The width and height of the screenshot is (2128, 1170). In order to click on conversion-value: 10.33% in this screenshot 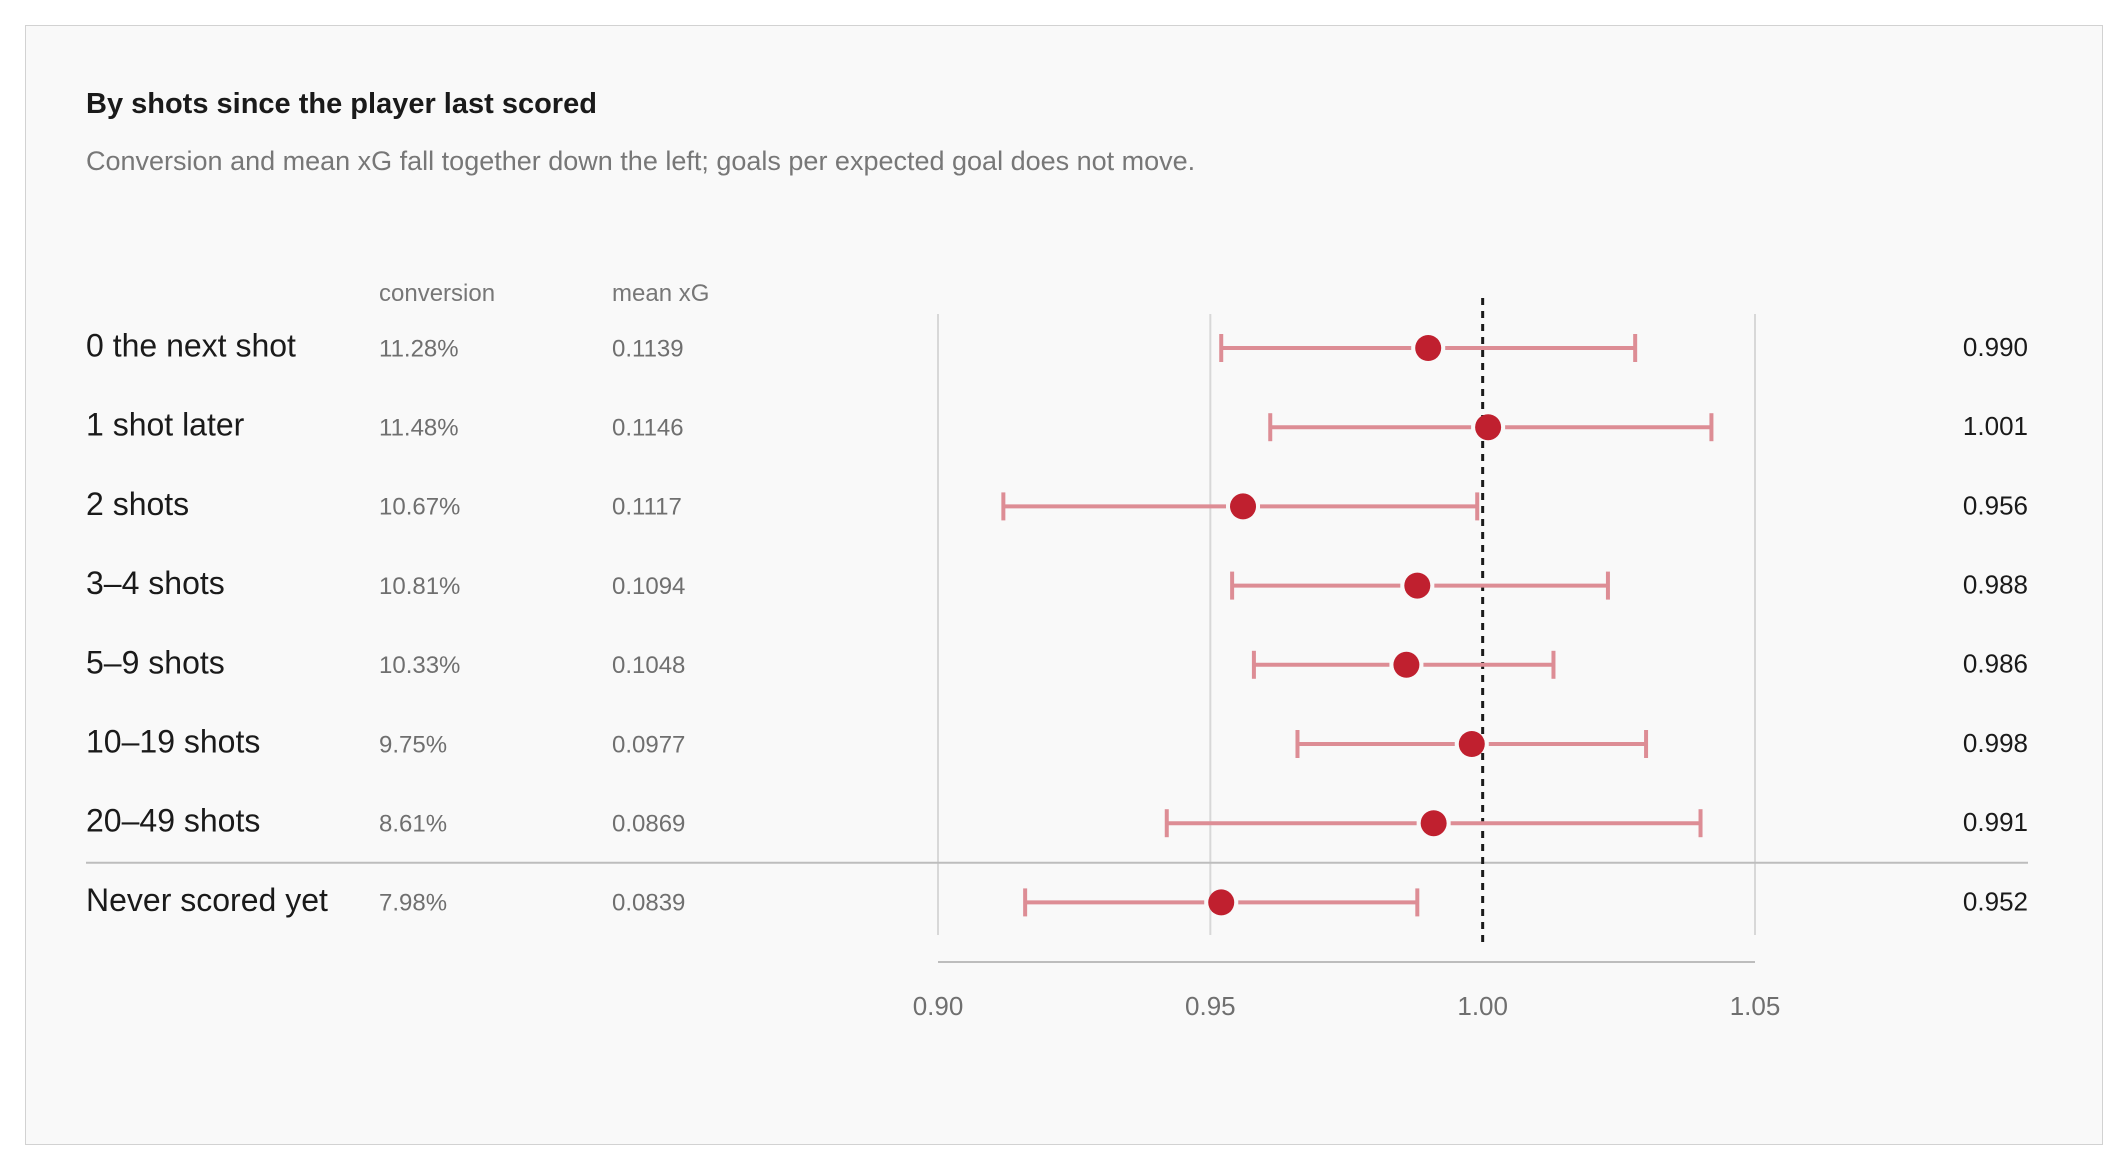, I will do `click(419, 665)`.